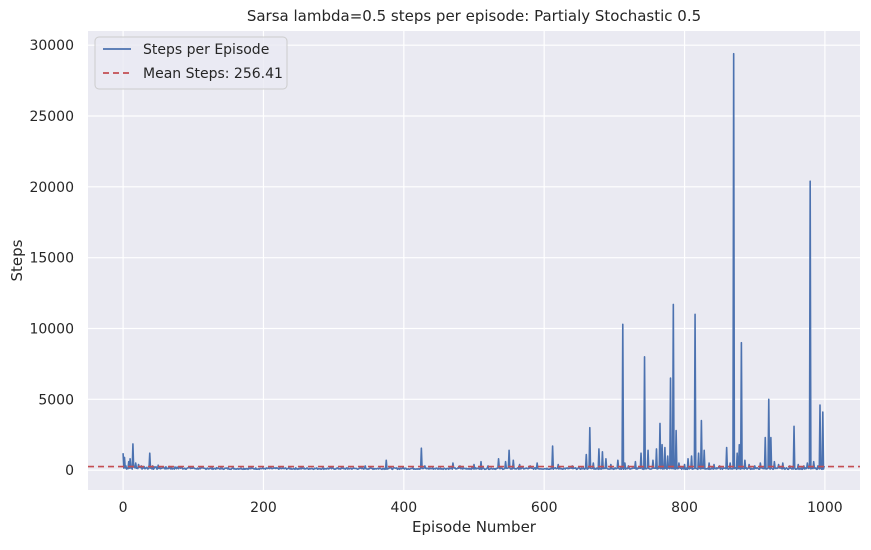  Describe the element at coordinates (206, 50) in the screenshot. I see `legend-entry-steps: Steps per Episode` at that location.